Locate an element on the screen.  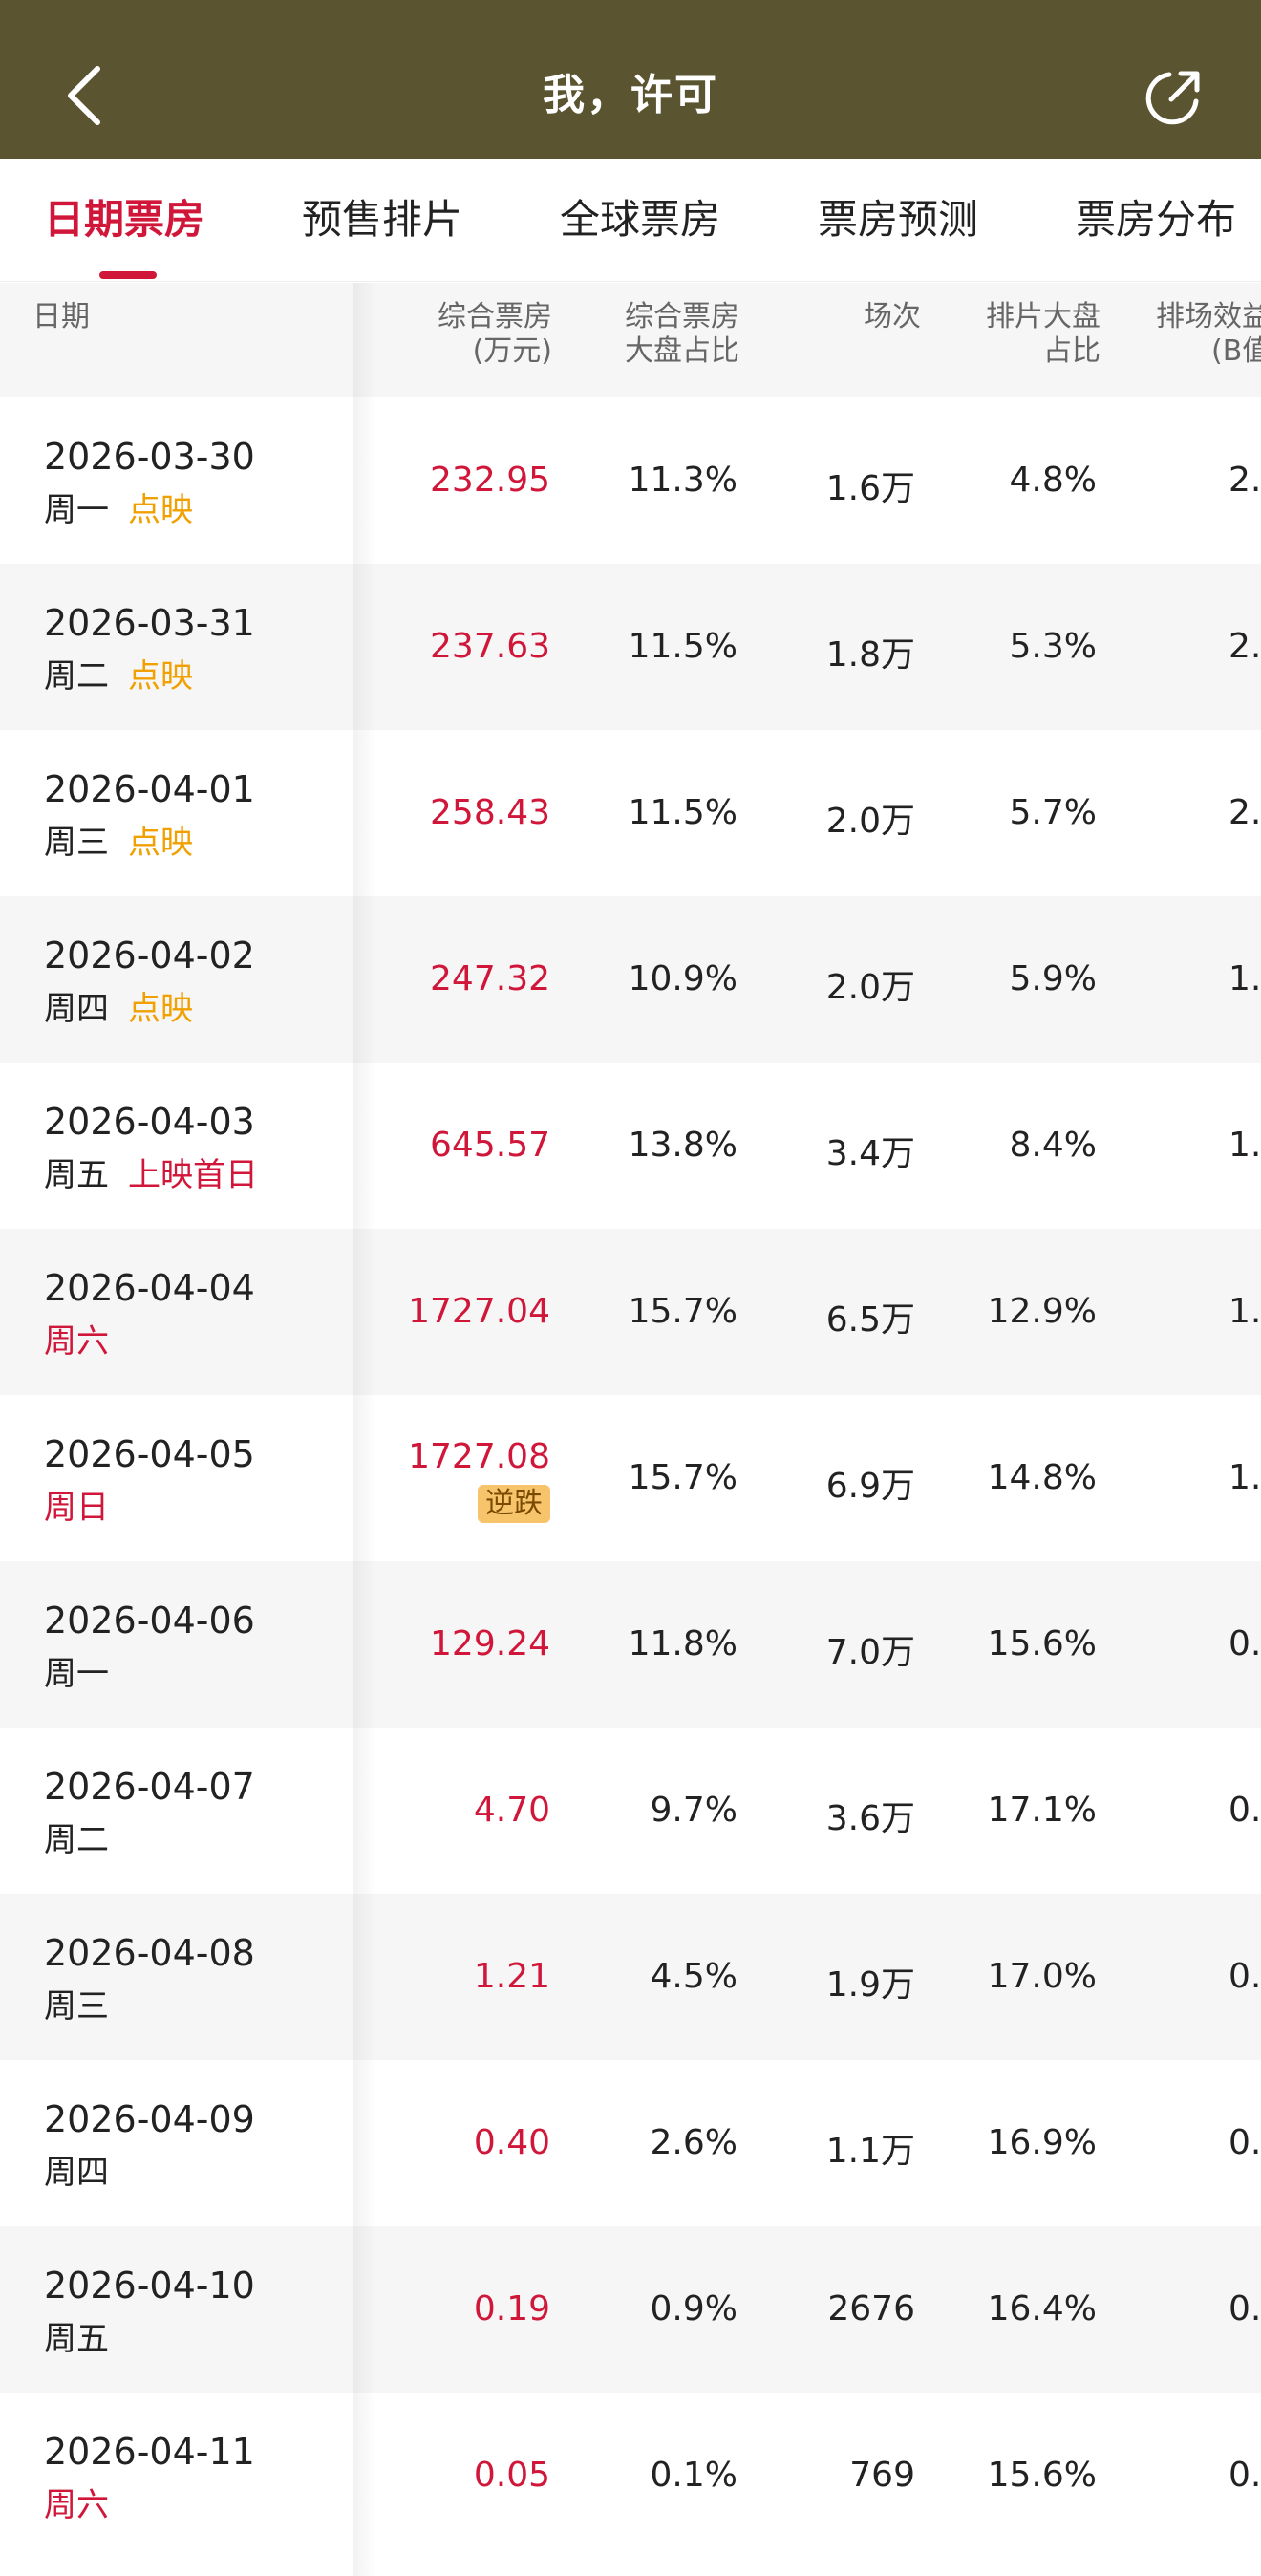
row-efficiency: 0.8 is located at coordinates (1245, 1644).